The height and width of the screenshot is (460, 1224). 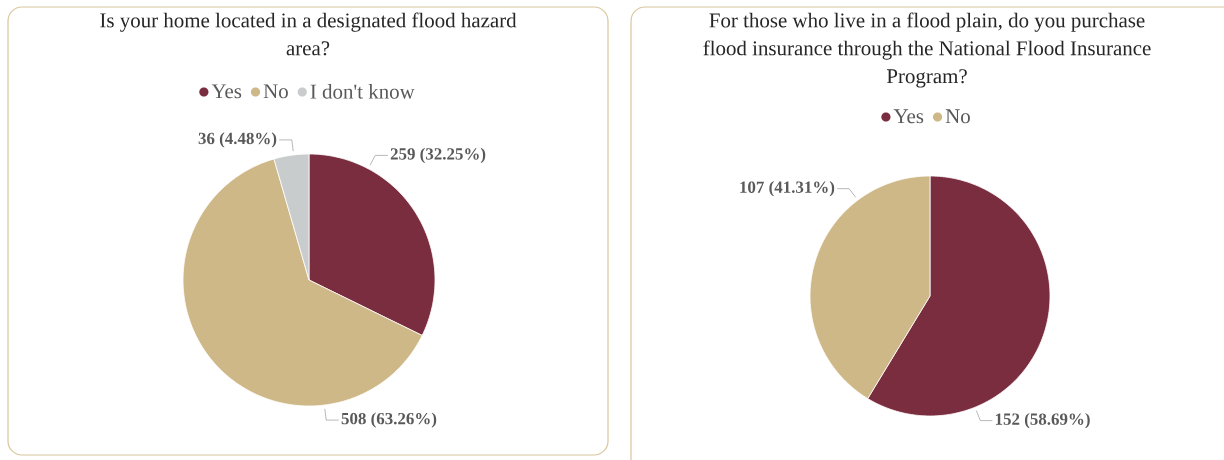 I want to click on data-label: 259 (32.25%), so click(x=438, y=155).